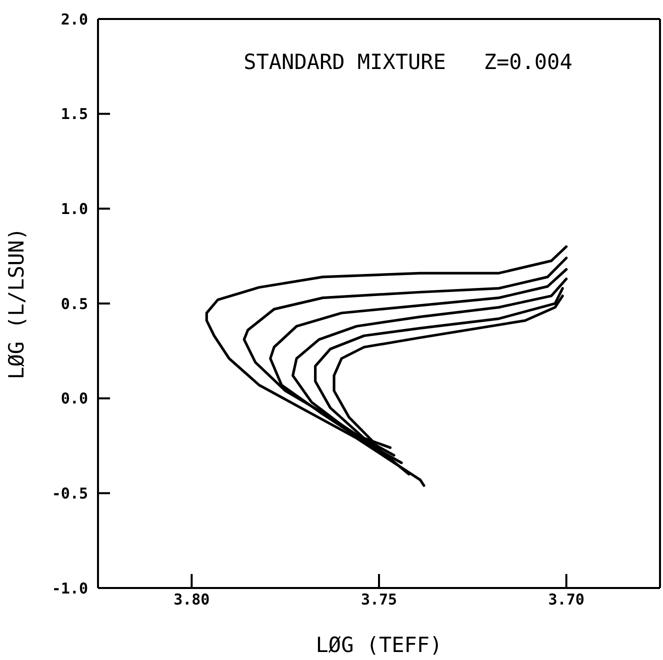 This screenshot has height=660, width=663. I want to click on y-tick-label: -1.0, so click(70, 588).